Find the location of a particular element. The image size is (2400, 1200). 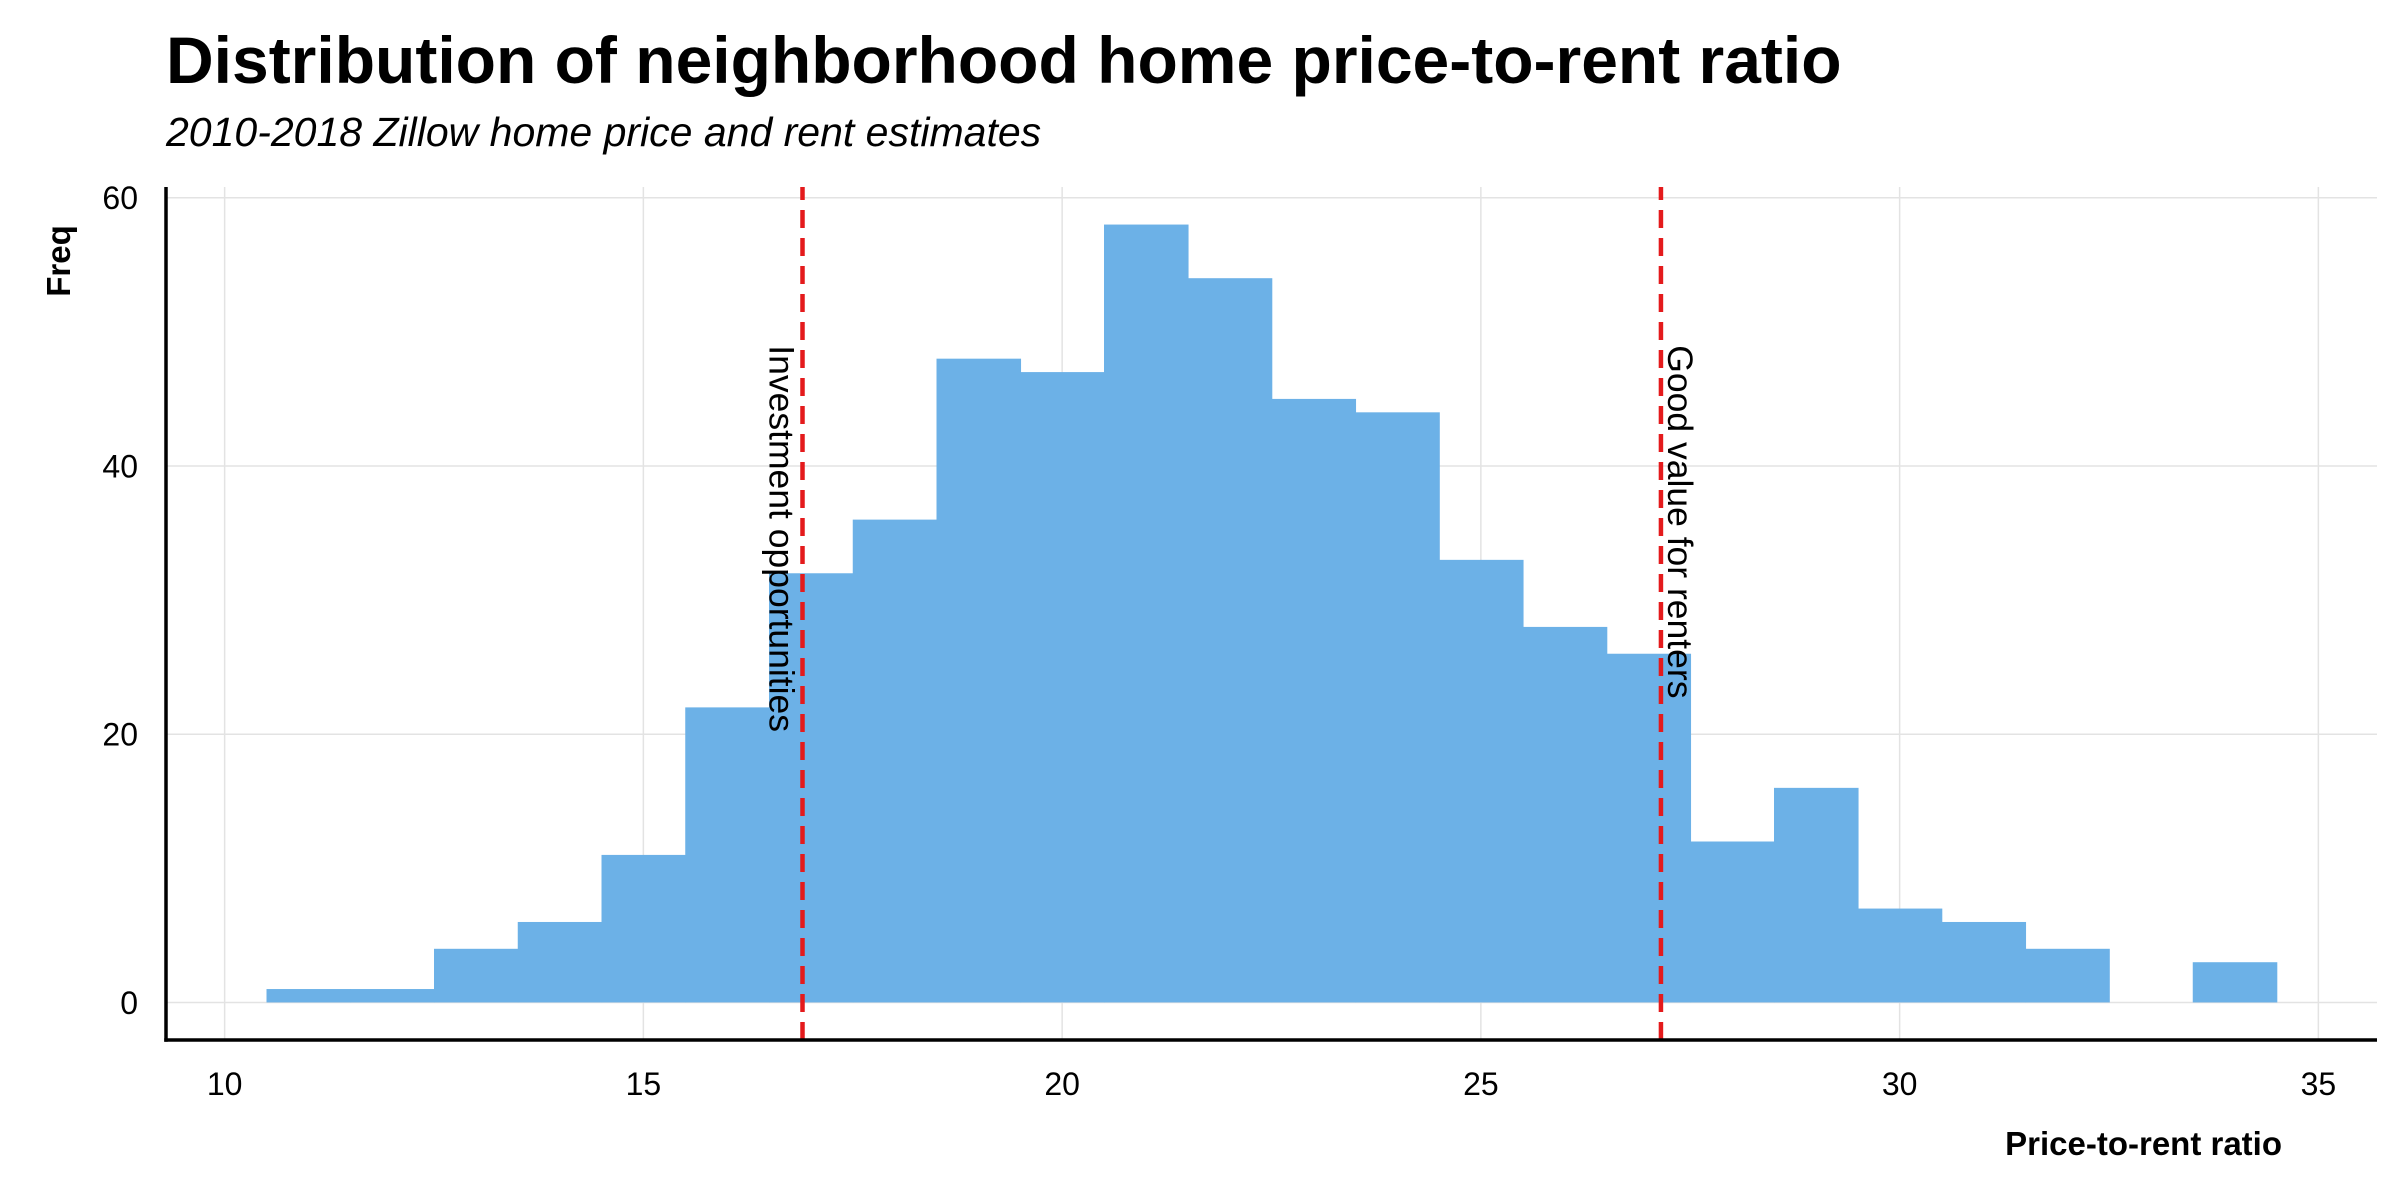

y-tick-label: 20 is located at coordinates (120, 735).